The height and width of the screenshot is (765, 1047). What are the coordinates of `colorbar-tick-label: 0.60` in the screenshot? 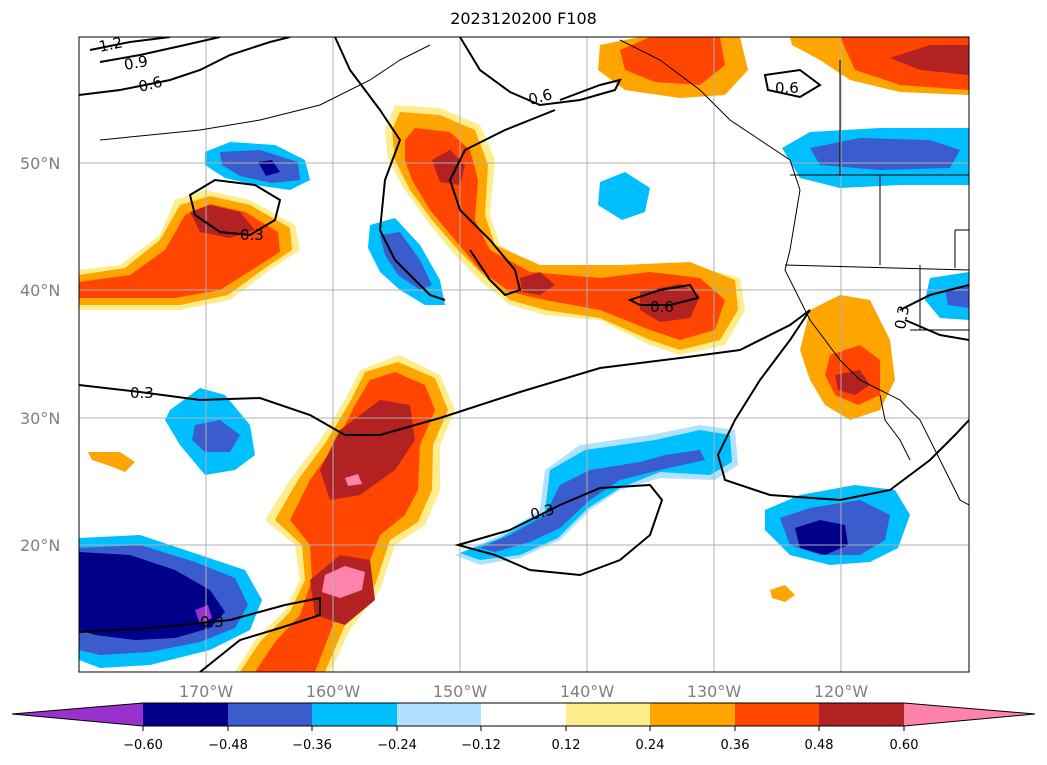 It's located at (904, 745).